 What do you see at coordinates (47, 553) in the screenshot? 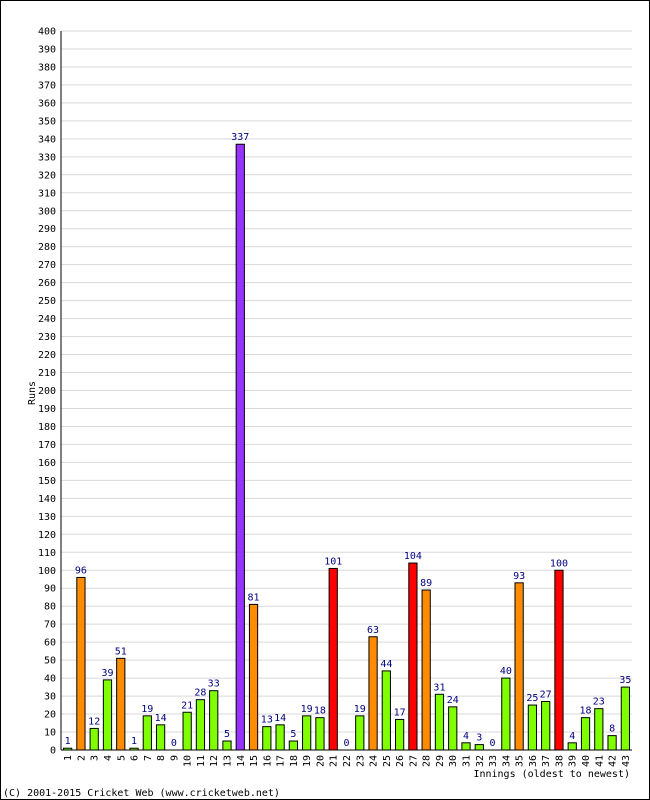
I see `y-tick-label: 110` at bounding box center [47, 553].